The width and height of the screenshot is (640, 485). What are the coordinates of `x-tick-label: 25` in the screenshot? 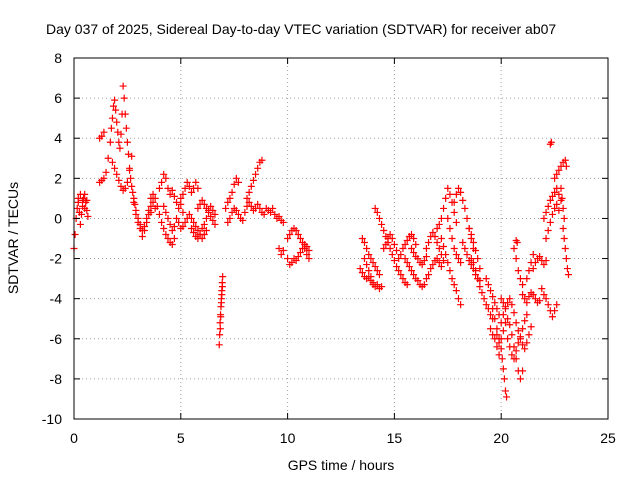 It's located at (608, 438).